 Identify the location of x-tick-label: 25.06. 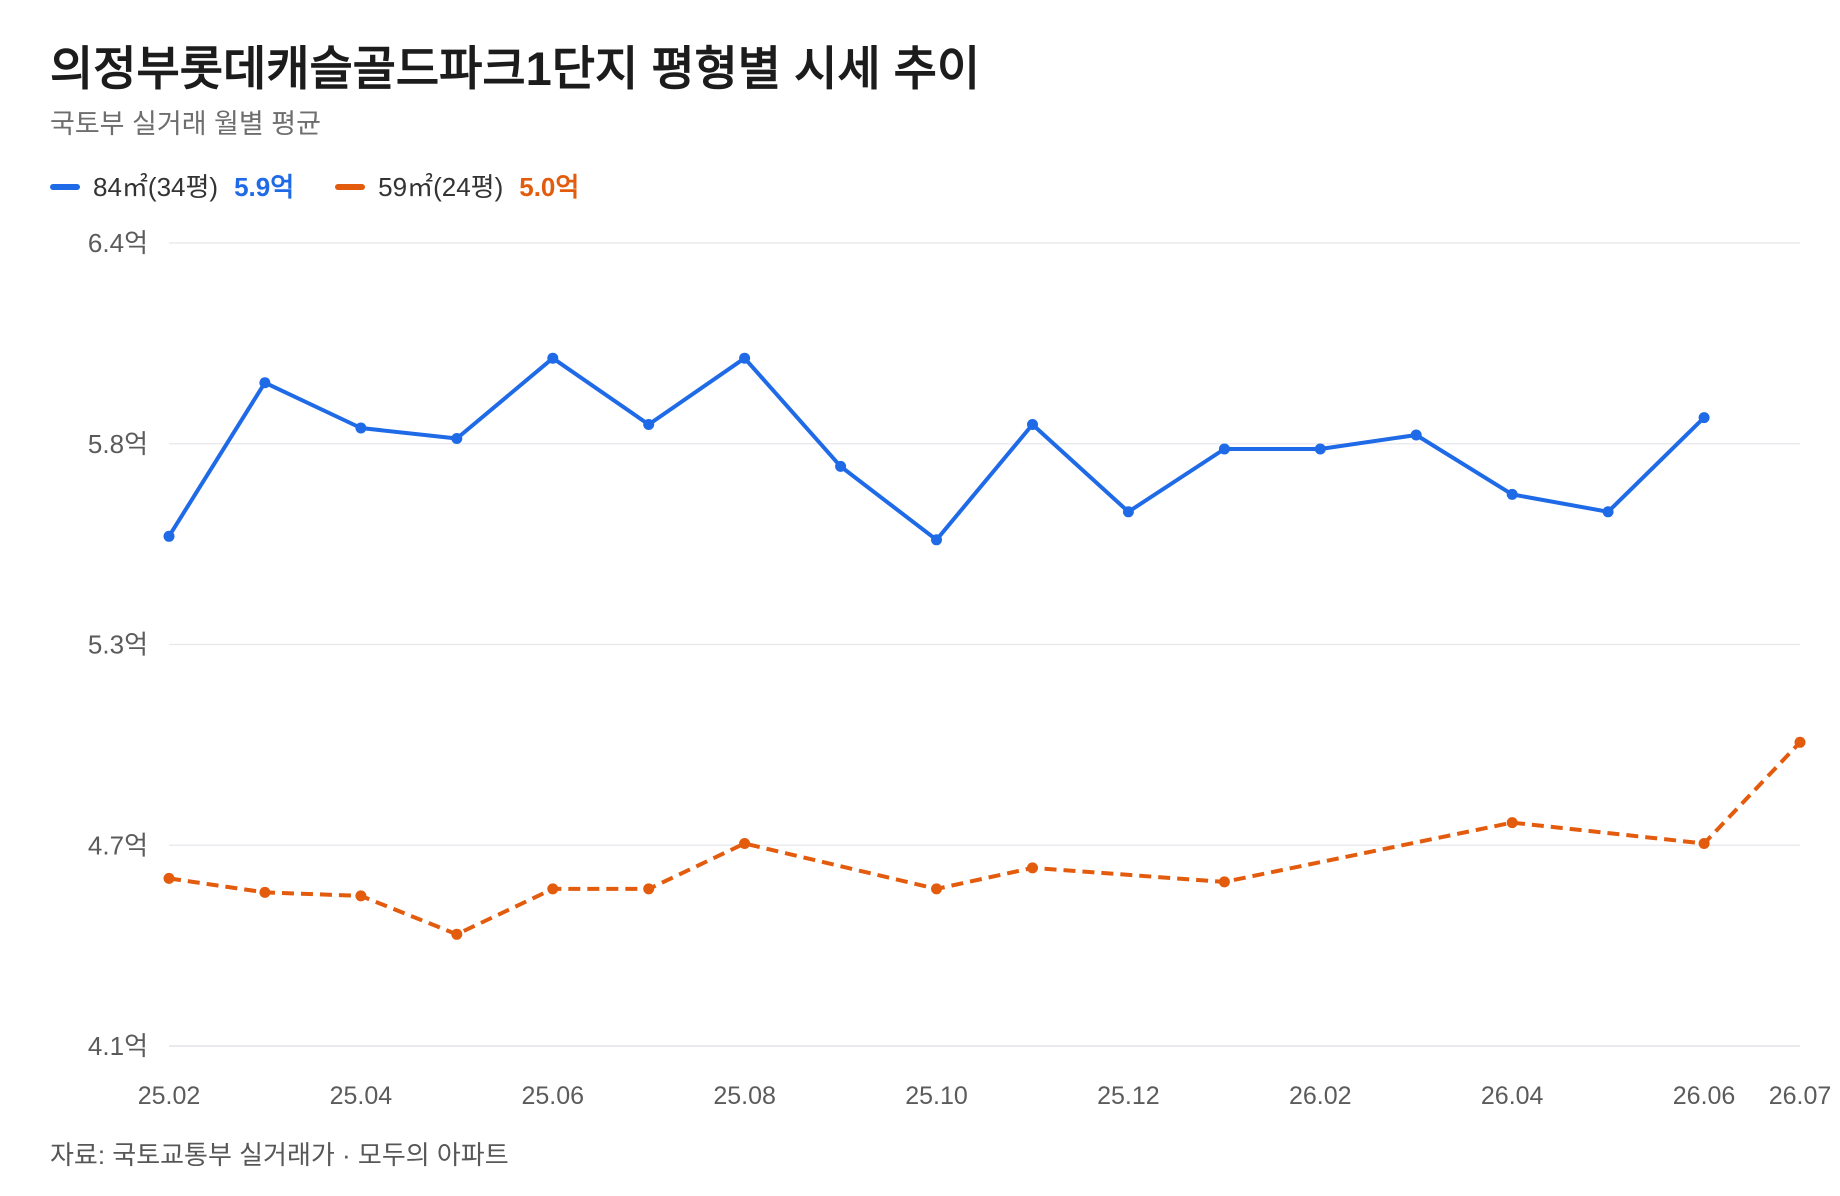
(552, 1096).